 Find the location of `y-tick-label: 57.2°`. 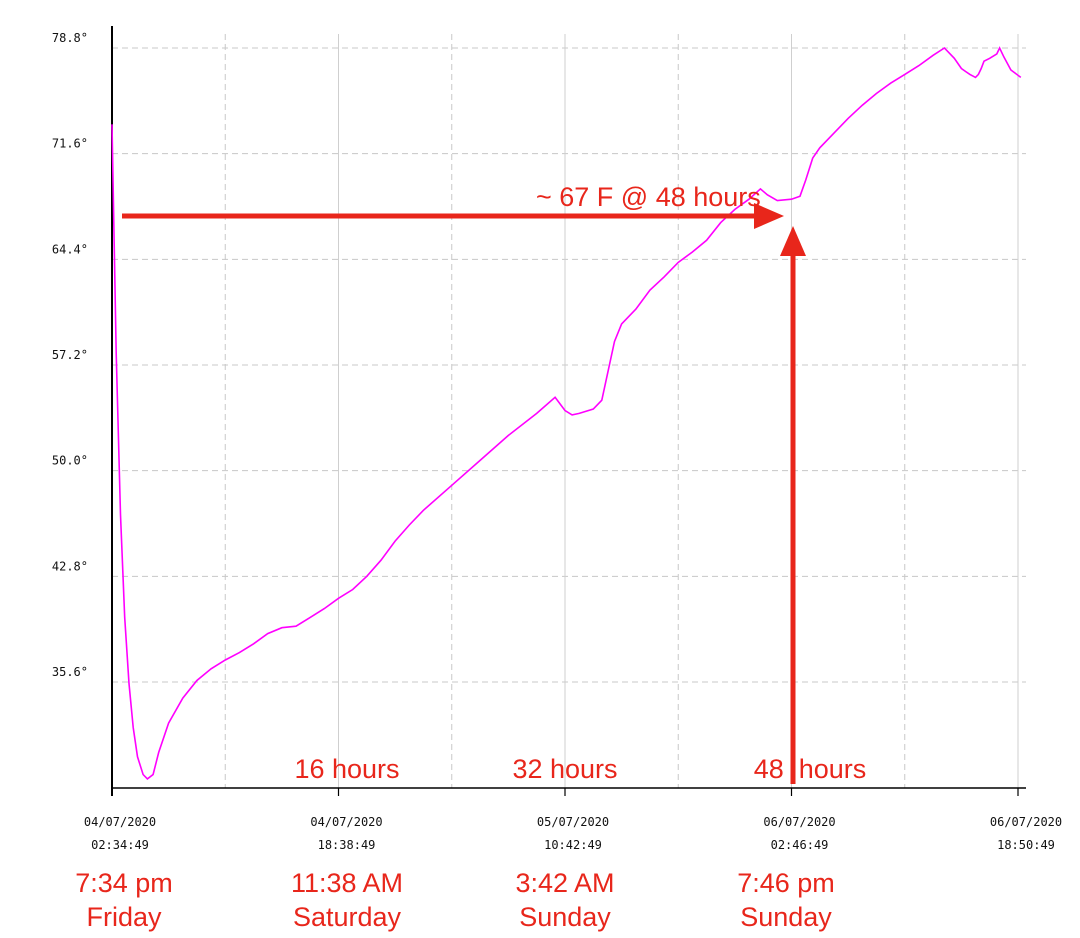

y-tick-label: 57.2° is located at coordinates (70, 355).